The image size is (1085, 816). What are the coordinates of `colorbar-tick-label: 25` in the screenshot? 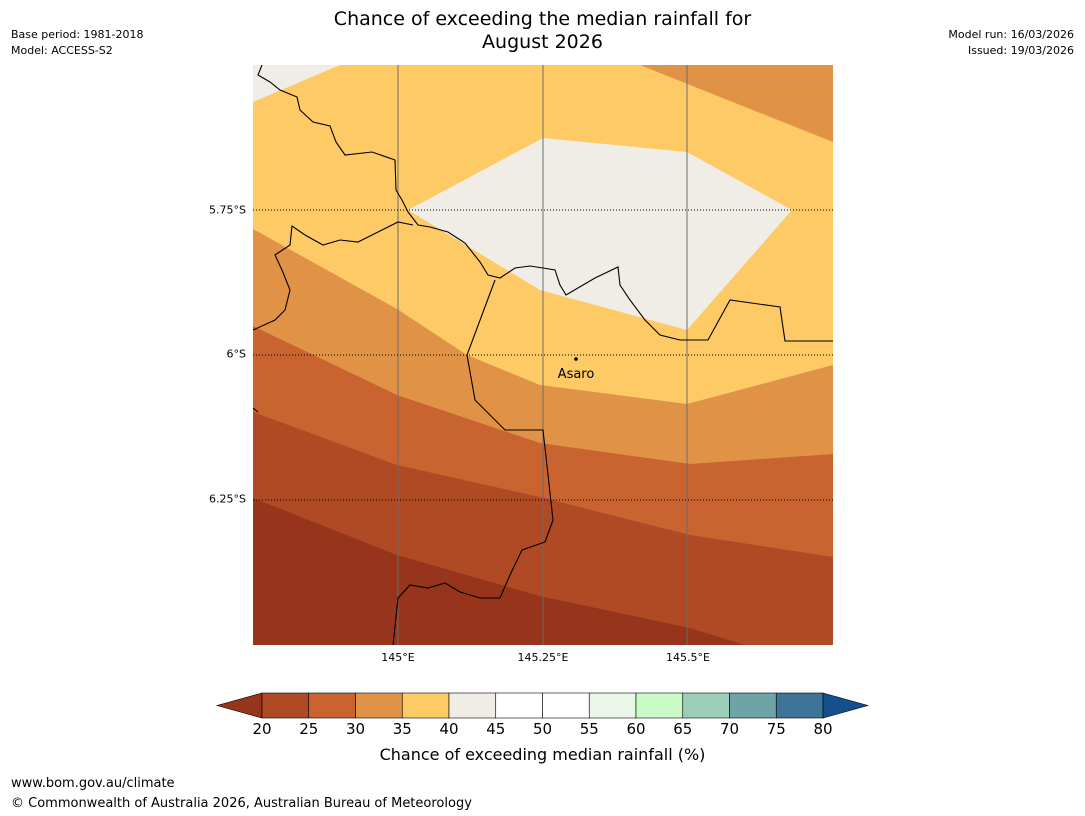 It's located at (309, 729).